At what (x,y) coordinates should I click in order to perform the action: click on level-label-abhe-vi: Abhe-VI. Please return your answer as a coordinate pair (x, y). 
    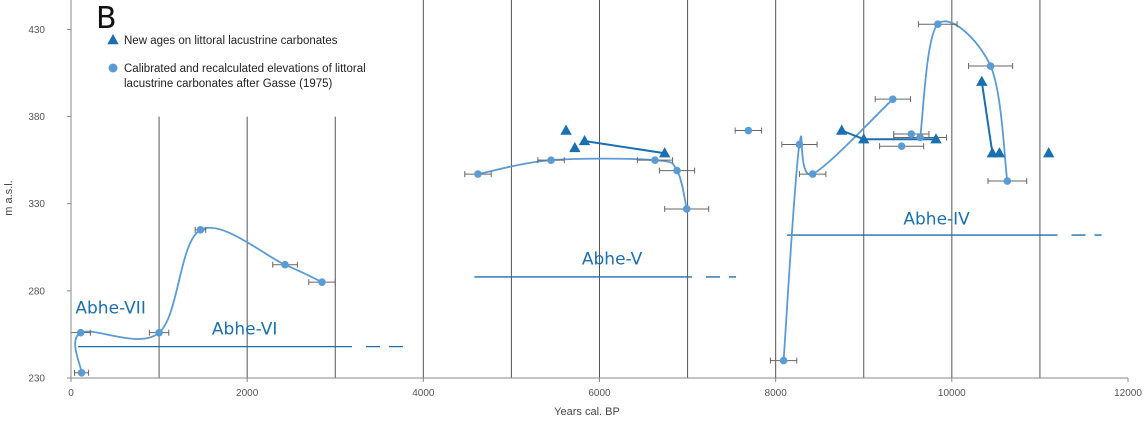
    Looking at the image, I should click on (244, 329).